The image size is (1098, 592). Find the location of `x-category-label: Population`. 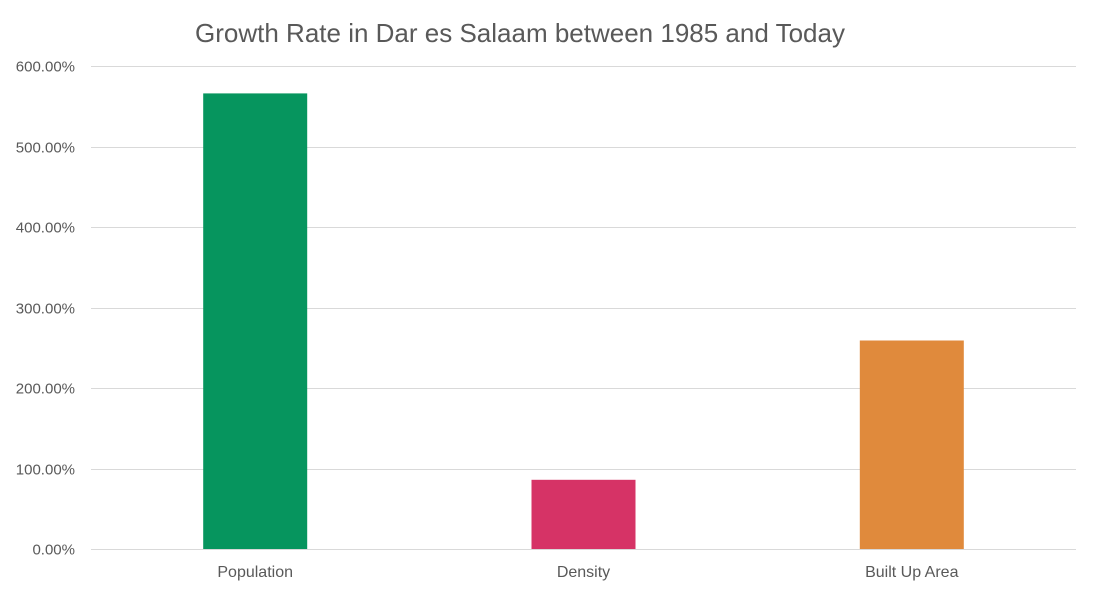

x-category-label: Population is located at coordinates (255, 572).